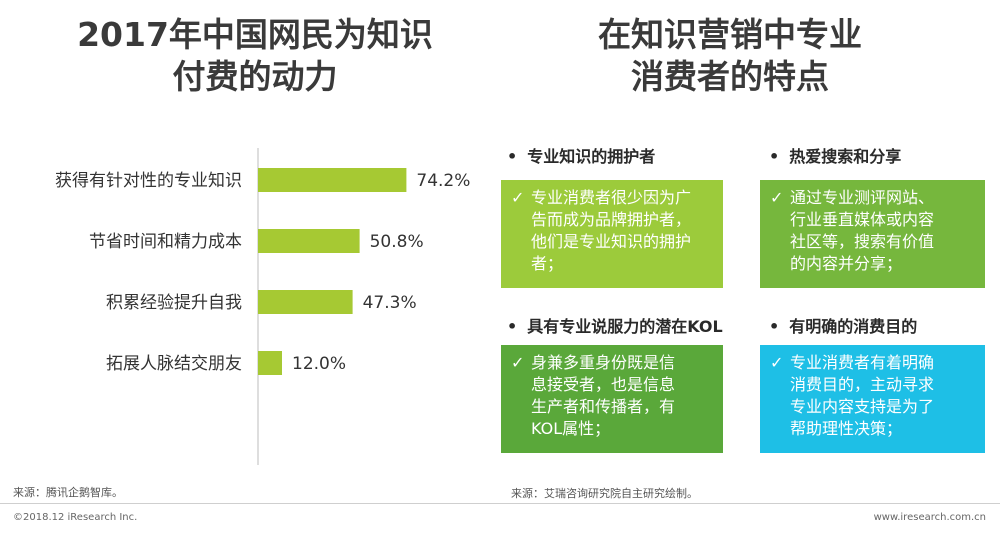 The image size is (1000, 533). Describe the element at coordinates (255, 56) in the screenshot. I see `left-title: 2017年中国网民为知识 付费的动力` at that location.